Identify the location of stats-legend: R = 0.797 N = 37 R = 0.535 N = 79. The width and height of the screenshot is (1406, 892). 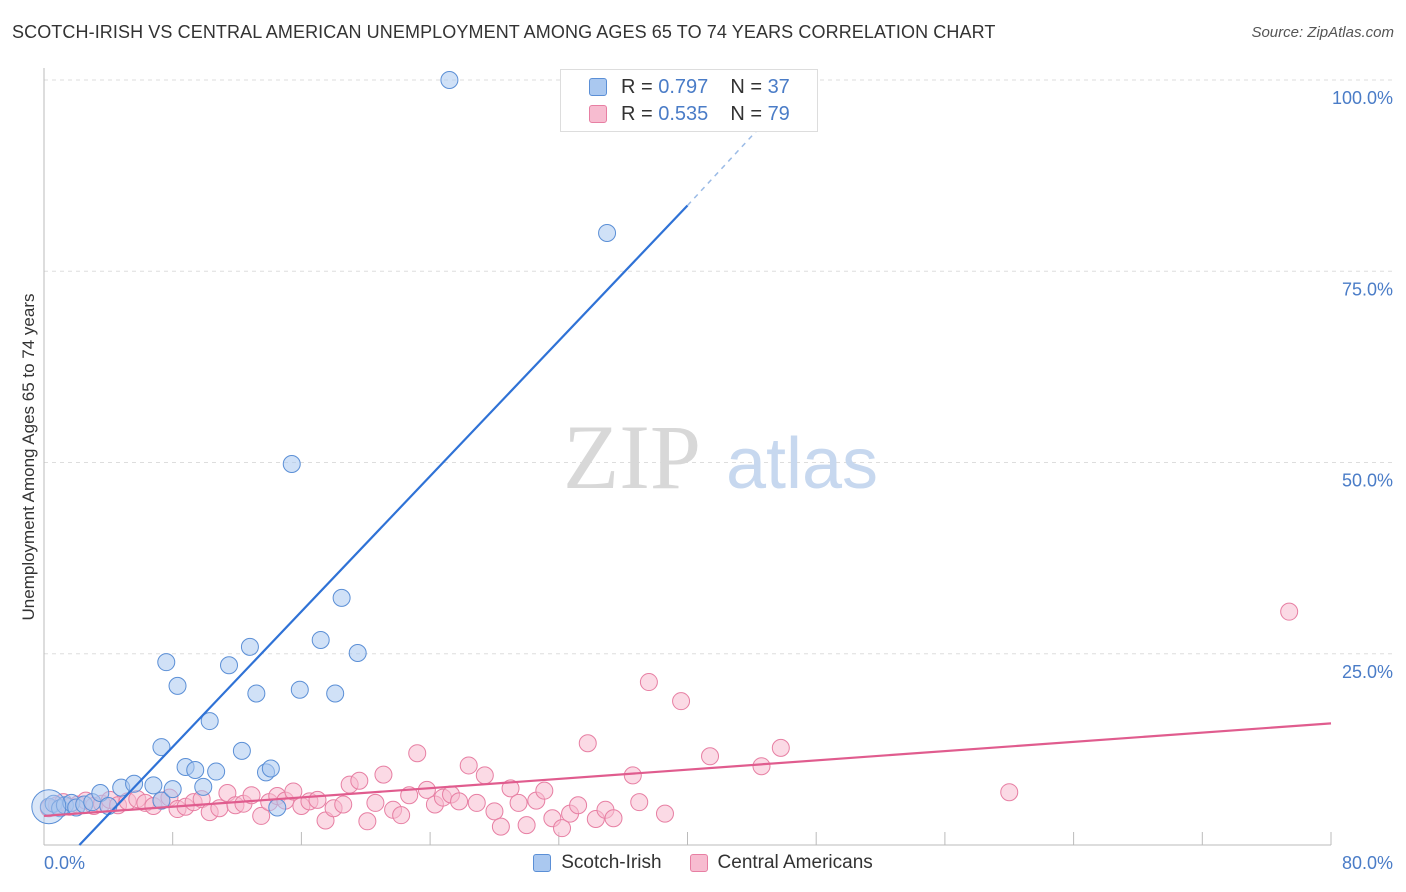
(689, 100).